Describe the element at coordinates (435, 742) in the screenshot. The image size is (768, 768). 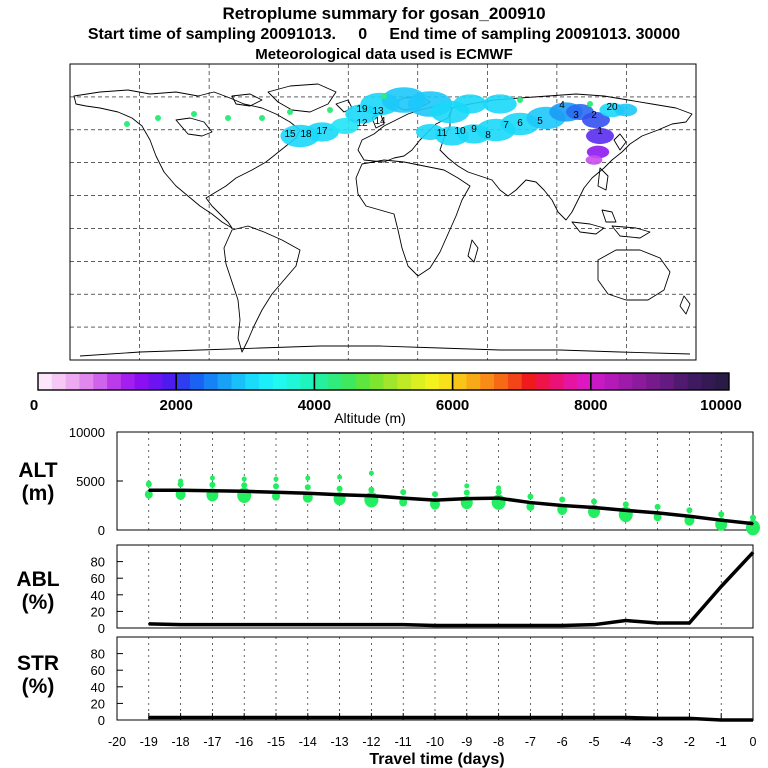
I see `x-tick-label: -10` at that location.